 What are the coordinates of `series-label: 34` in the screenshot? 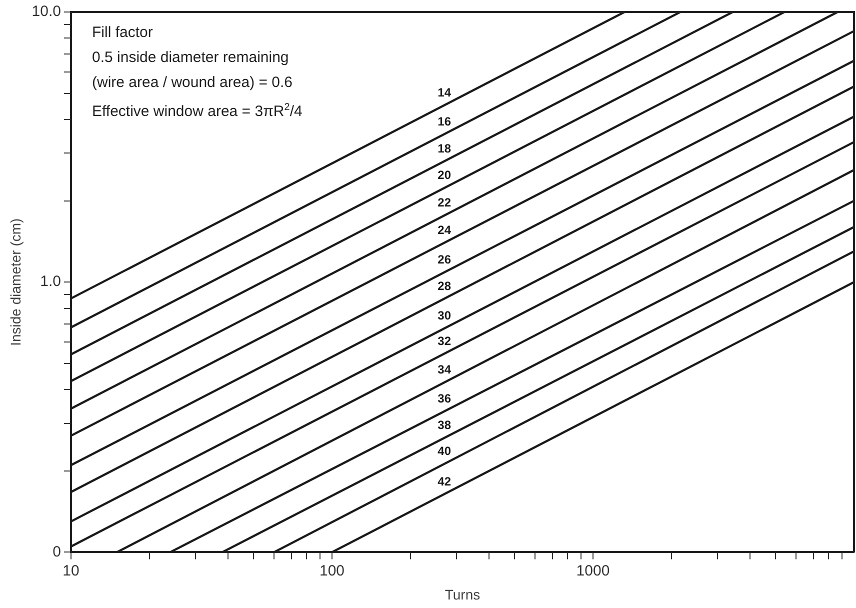 It's located at (445, 369).